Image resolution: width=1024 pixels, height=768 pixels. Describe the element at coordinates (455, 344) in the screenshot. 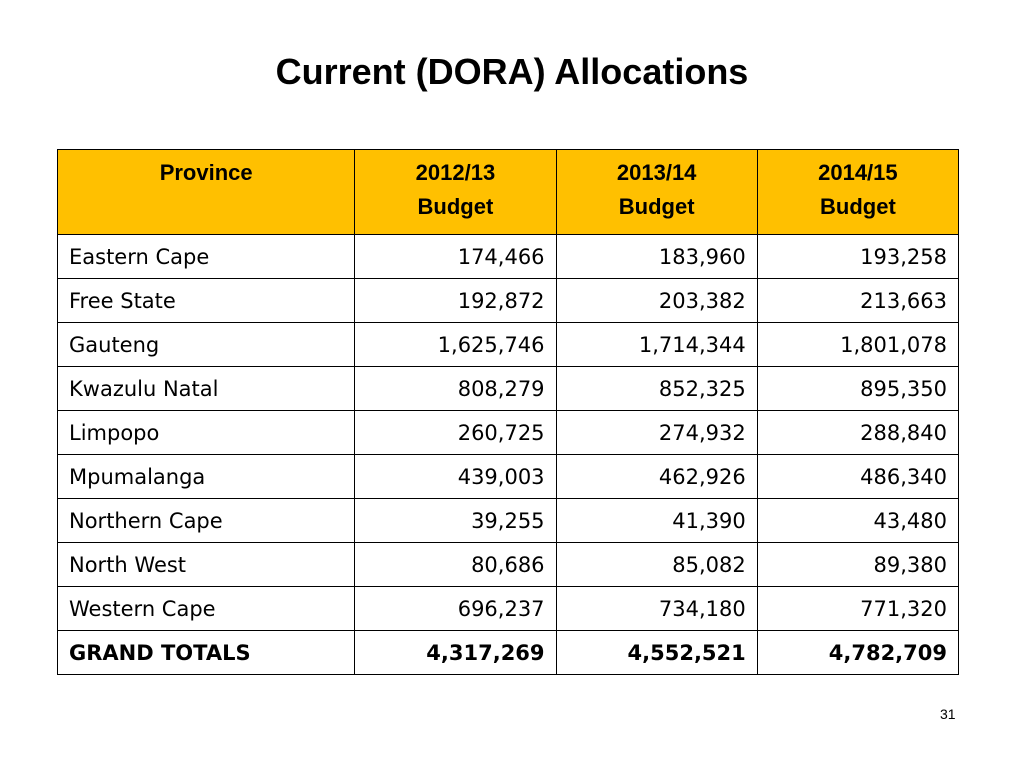

I see `budget-2012-13-cell: 1,625,746` at that location.